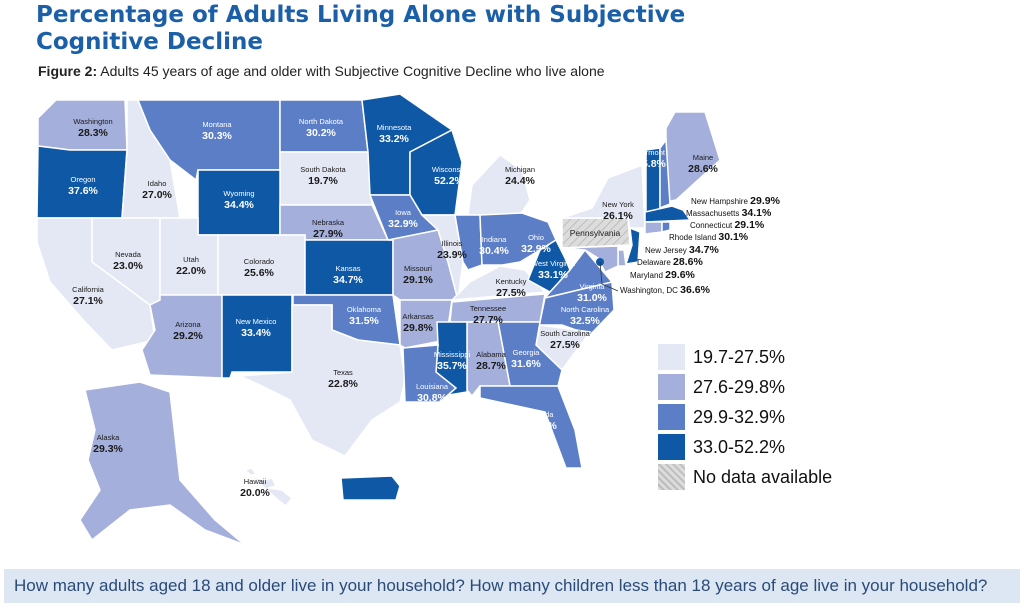  Describe the element at coordinates (494, 251) in the screenshot. I see `state-value: 30.4%` at that location.